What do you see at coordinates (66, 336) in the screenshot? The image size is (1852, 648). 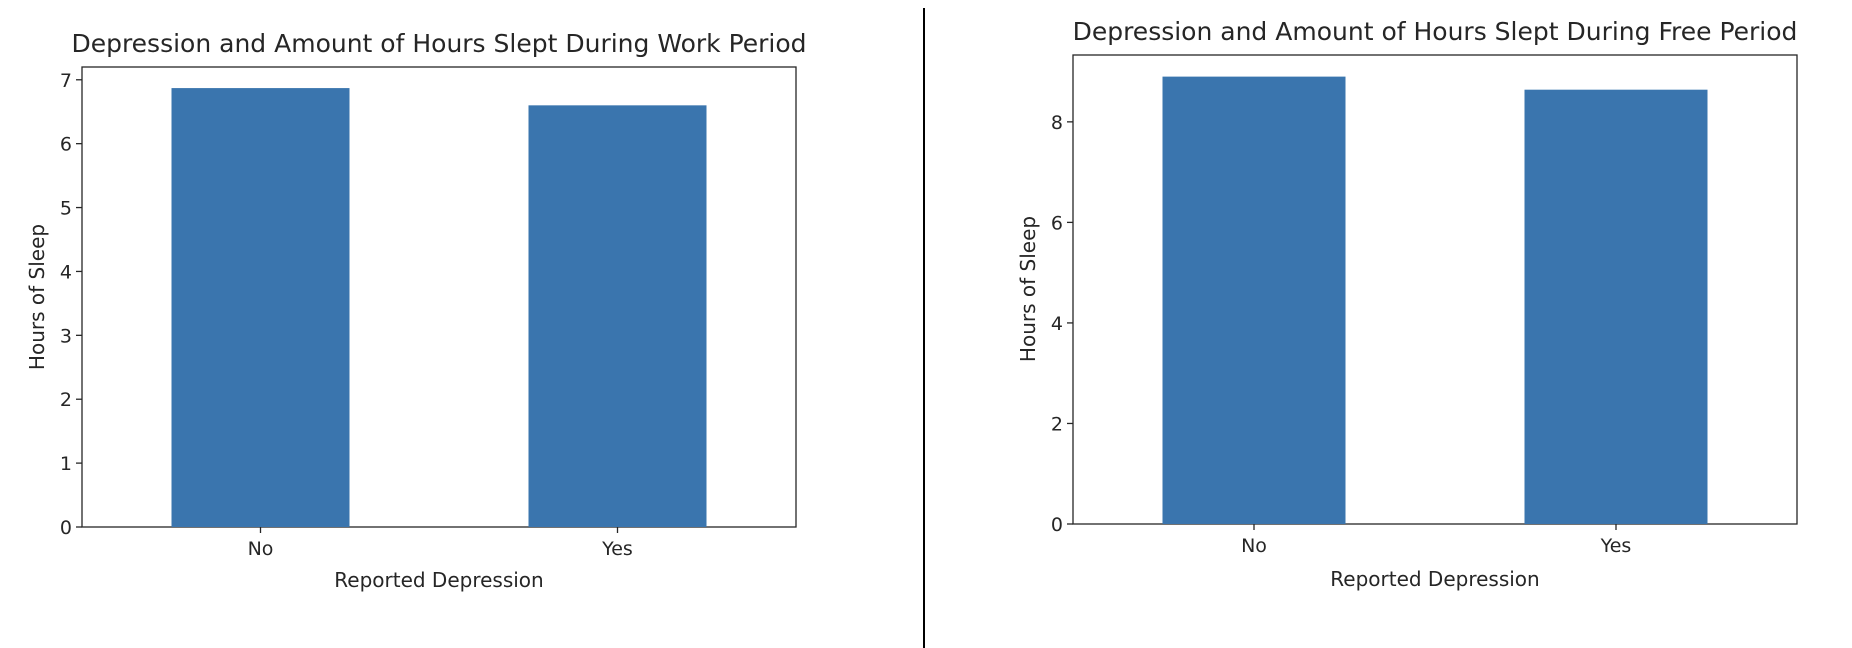 I see `y-tick-label: 3` at bounding box center [66, 336].